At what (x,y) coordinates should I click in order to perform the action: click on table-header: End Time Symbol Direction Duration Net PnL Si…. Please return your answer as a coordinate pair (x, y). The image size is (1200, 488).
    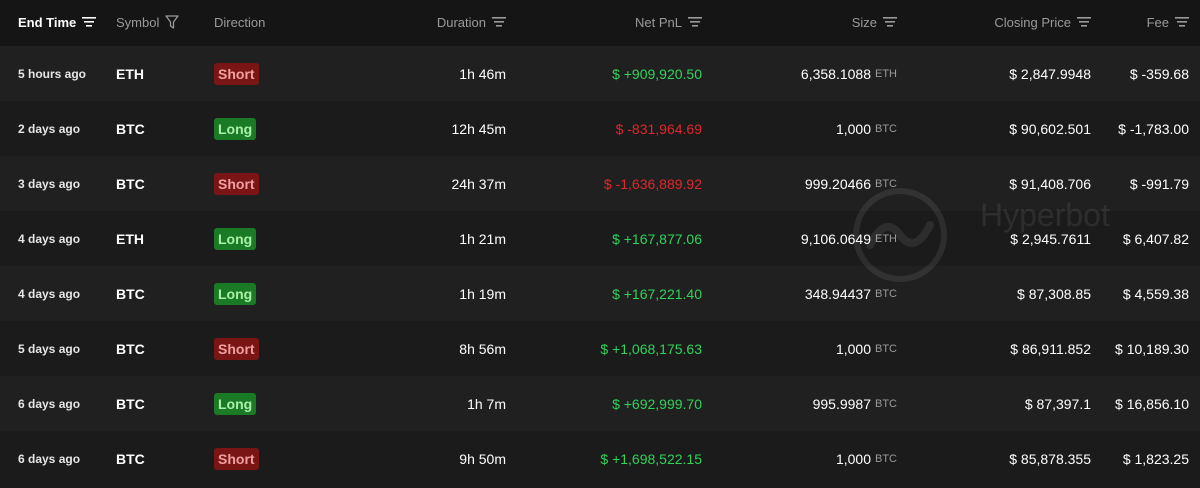
    Looking at the image, I should click on (600, 23).